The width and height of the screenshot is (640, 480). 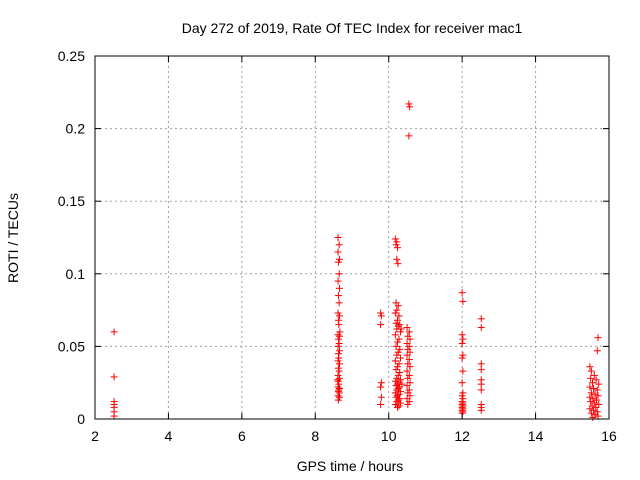 I want to click on y-tick-label: 0.1, so click(x=76, y=274).